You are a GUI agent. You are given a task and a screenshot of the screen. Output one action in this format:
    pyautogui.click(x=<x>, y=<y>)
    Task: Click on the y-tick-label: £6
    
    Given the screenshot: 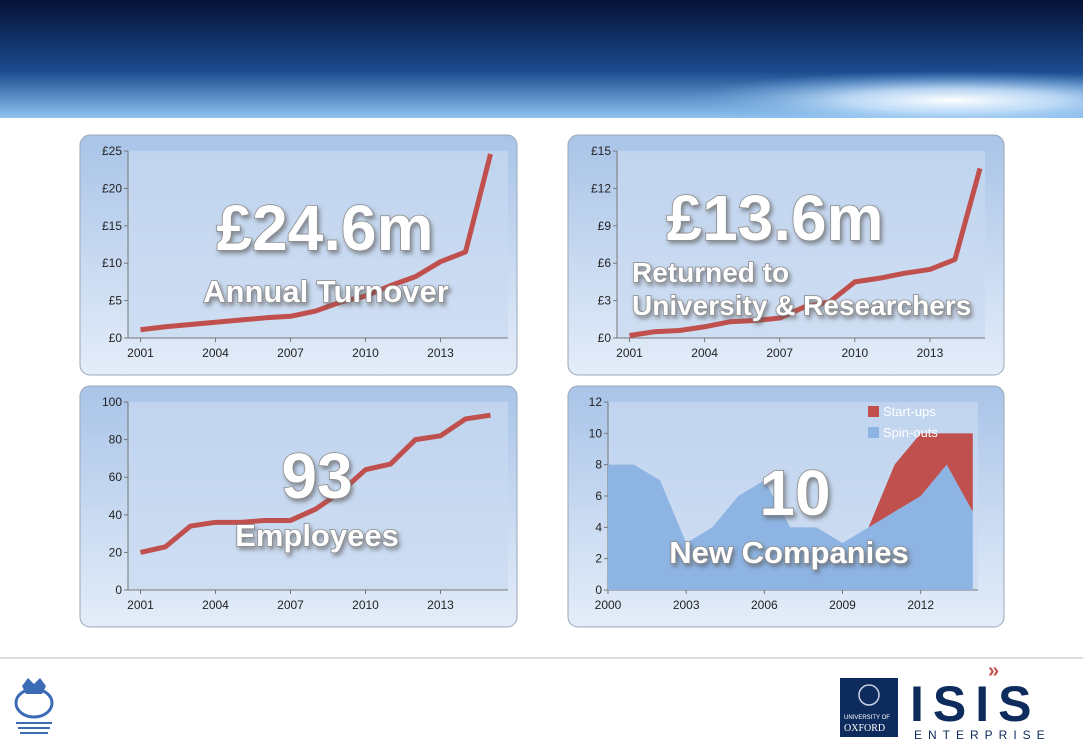 What is the action you would take?
    pyautogui.click(x=605, y=263)
    